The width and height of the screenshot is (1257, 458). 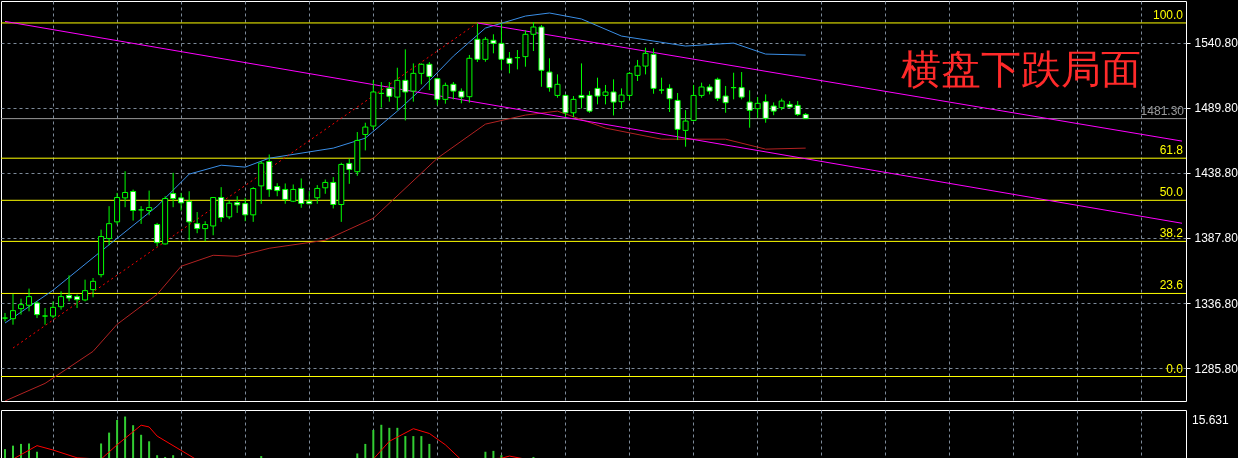 I want to click on y-tick-label: 1285.80, so click(x=1216, y=368).